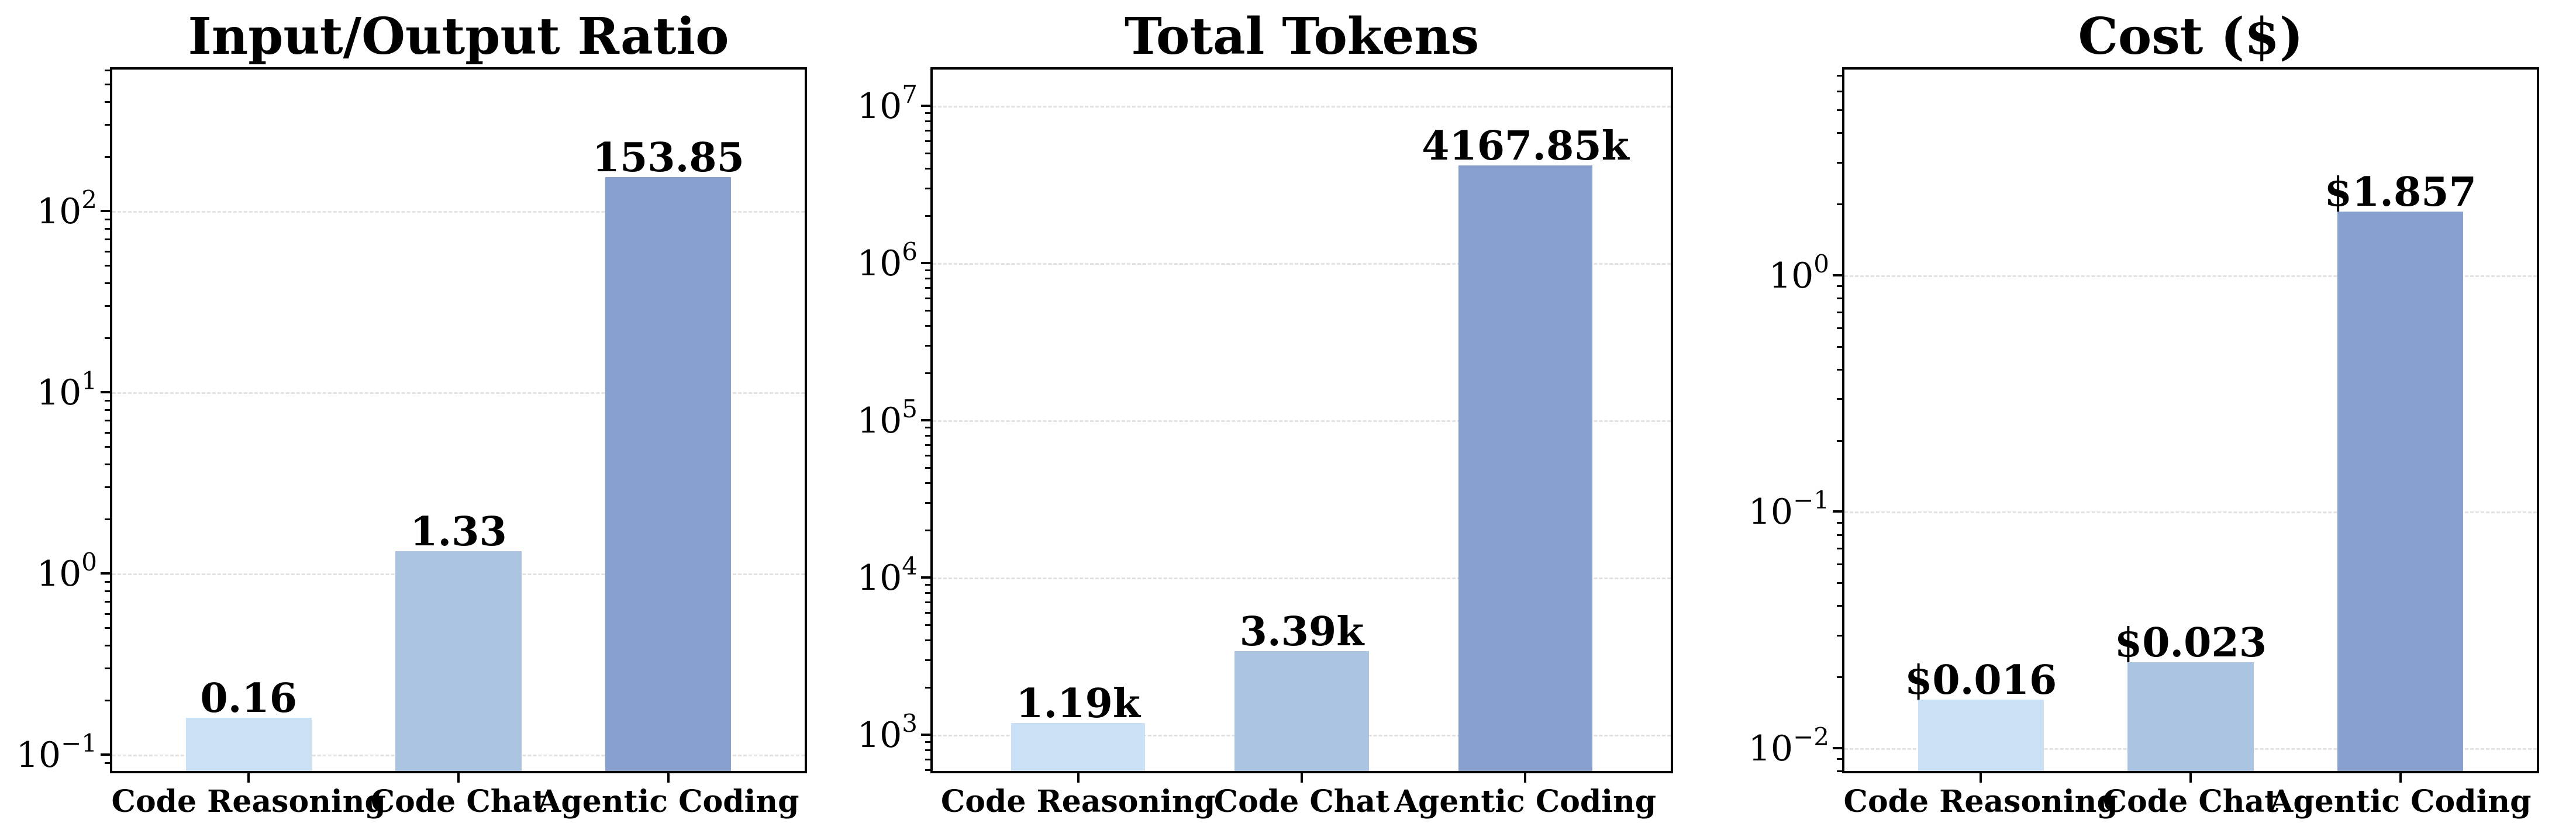  What do you see at coordinates (1789, 745) in the screenshot?
I see `y-tick-label: 10⁻²` at bounding box center [1789, 745].